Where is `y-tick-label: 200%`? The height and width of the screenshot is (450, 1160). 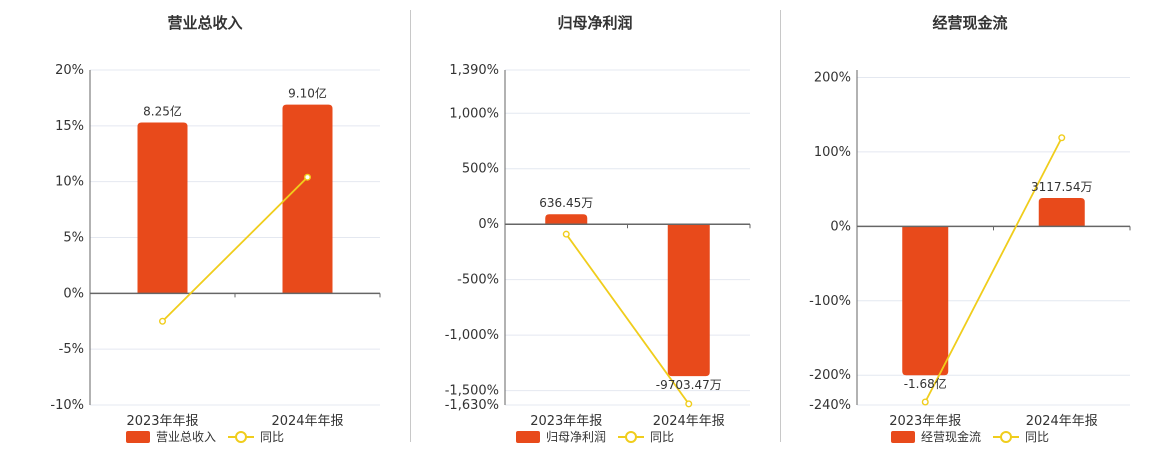 y-tick-label: 200% is located at coordinates (832, 77).